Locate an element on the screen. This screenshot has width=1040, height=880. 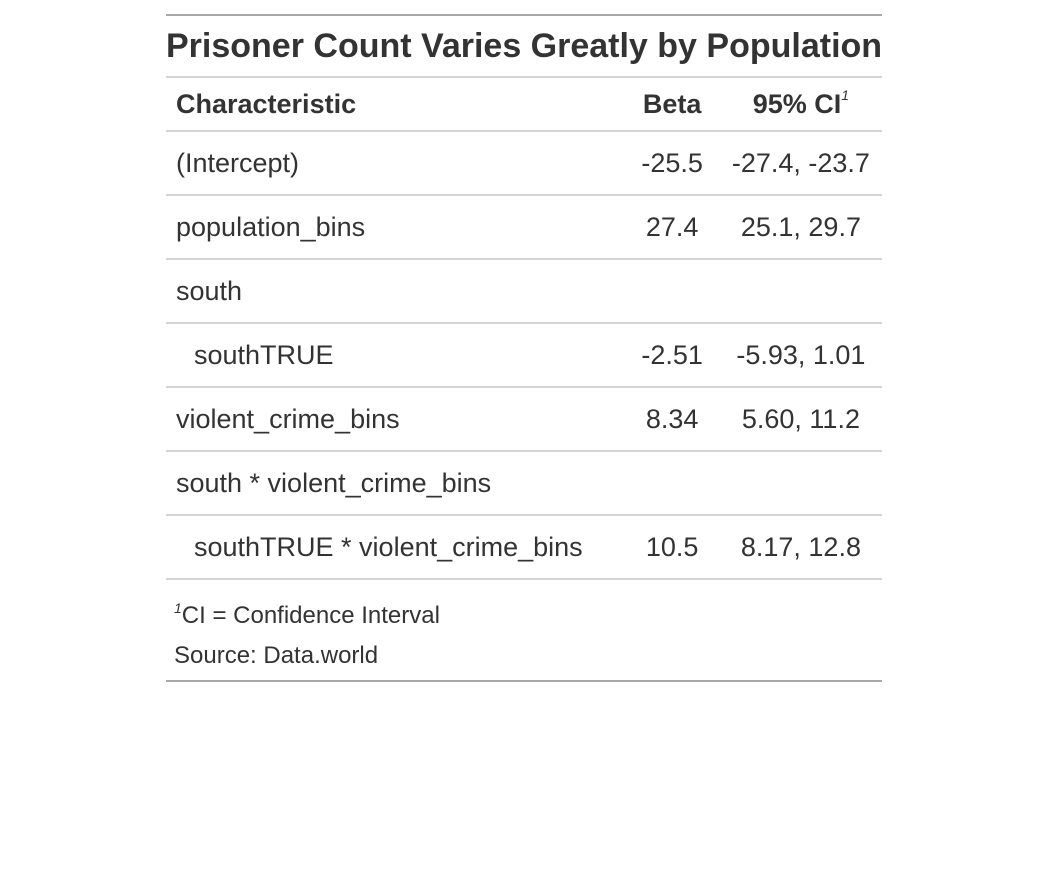
table-row: violent_crime_bins 8.34 5.60, 11.2 is located at coordinates (524, 419).